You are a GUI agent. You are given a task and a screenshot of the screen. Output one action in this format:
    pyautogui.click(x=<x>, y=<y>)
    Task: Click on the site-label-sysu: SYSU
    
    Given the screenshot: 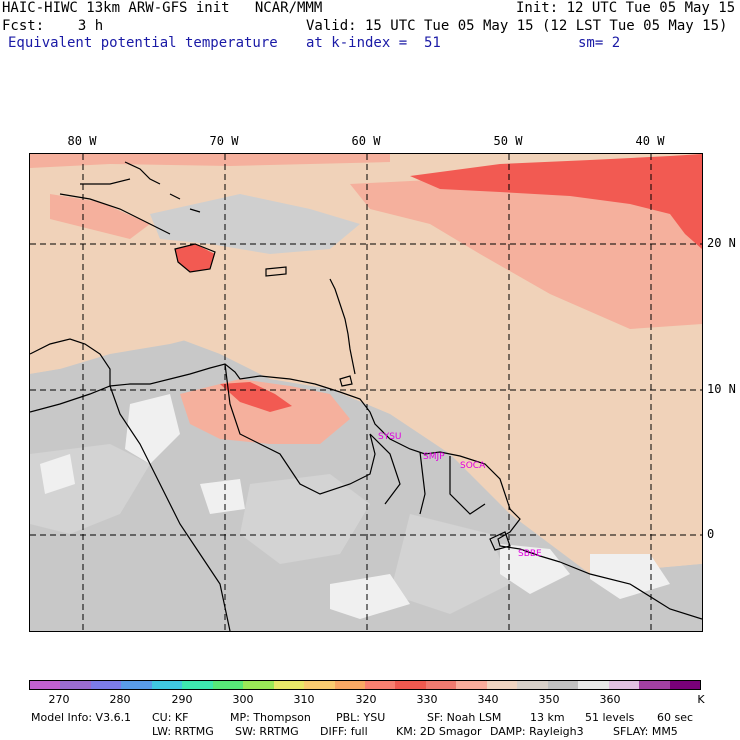 What is the action you would take?
    pyautogui.click(x=390, y=437)
    